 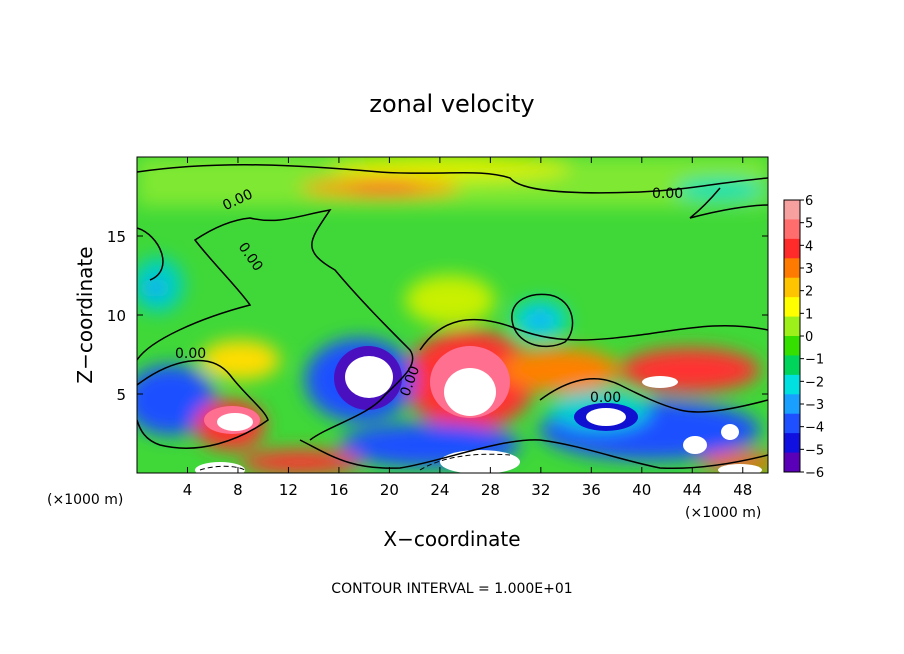 I want to click on x-tick-label: 48, so click(x=742, y=490).